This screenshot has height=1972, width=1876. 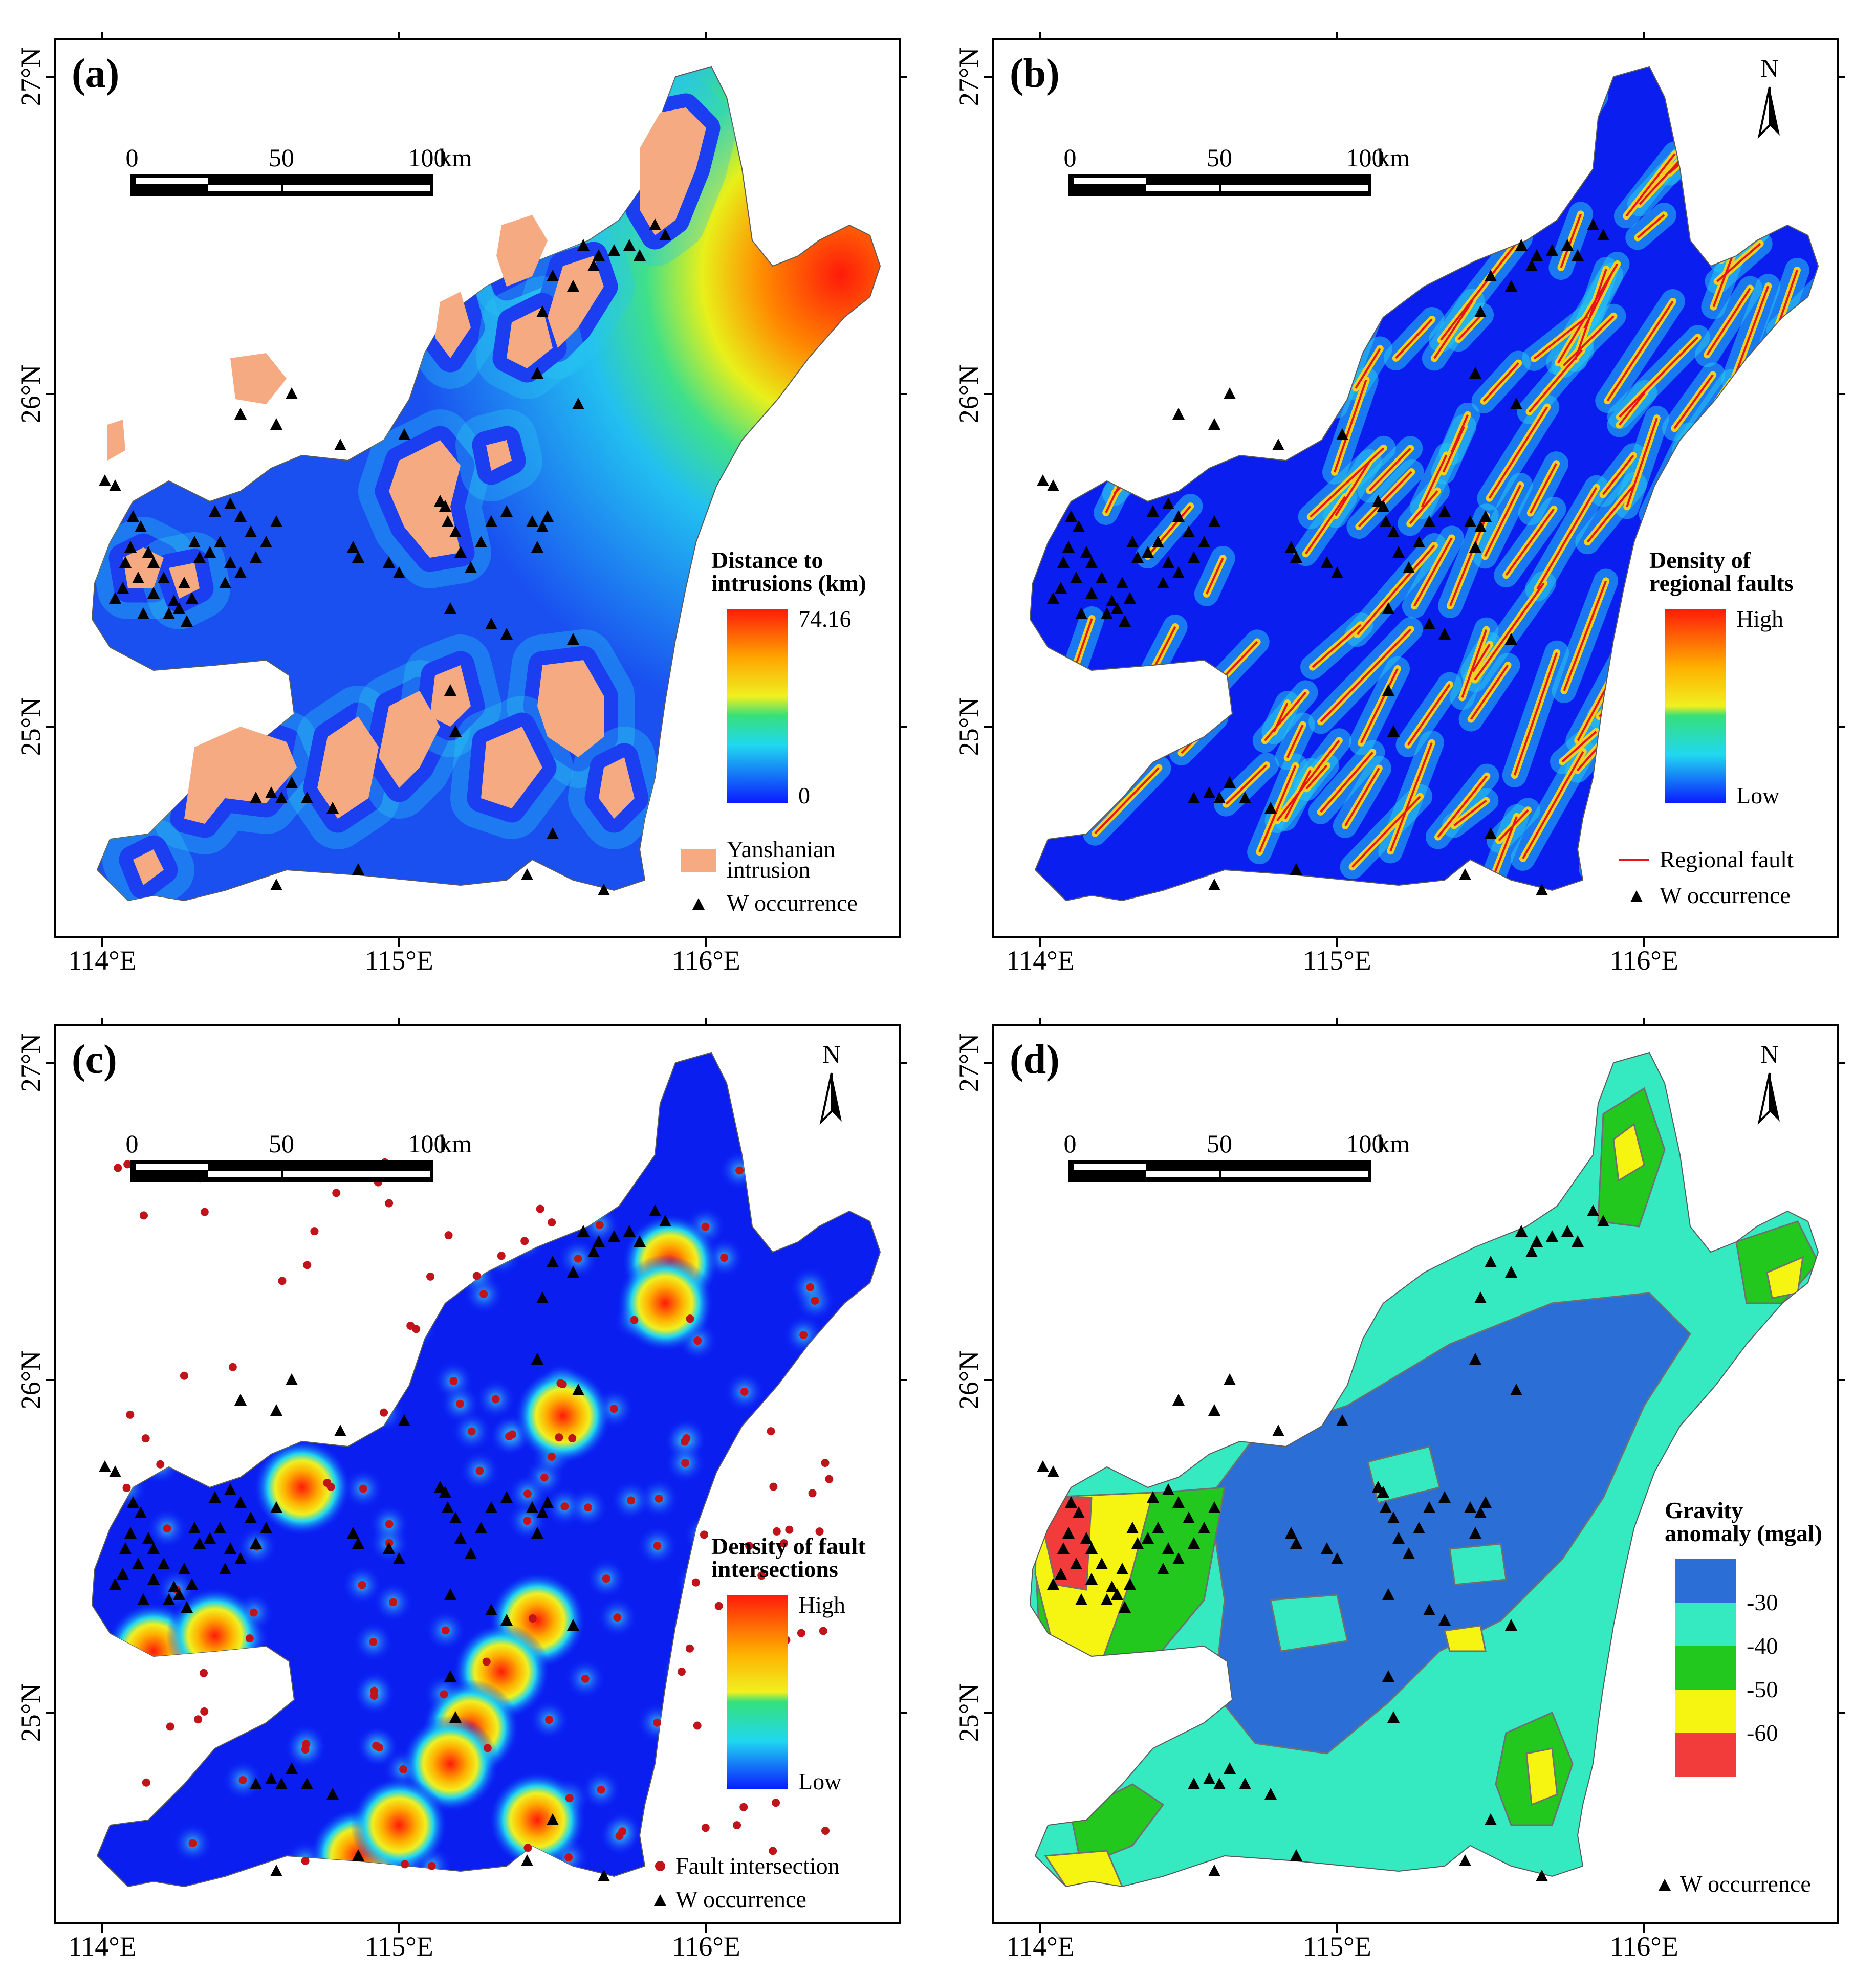 What do you see at coordinates (747, 1882) in the screenshot?
I see `extra-legend: Fault intersection W occurrence` at bounding box center [747, 1882].